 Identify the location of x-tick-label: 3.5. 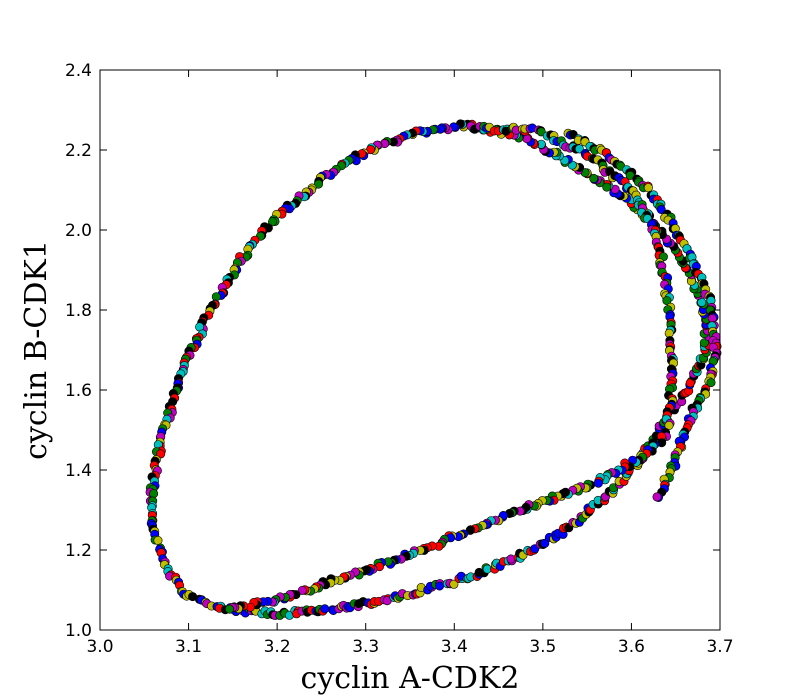
(542, 647).